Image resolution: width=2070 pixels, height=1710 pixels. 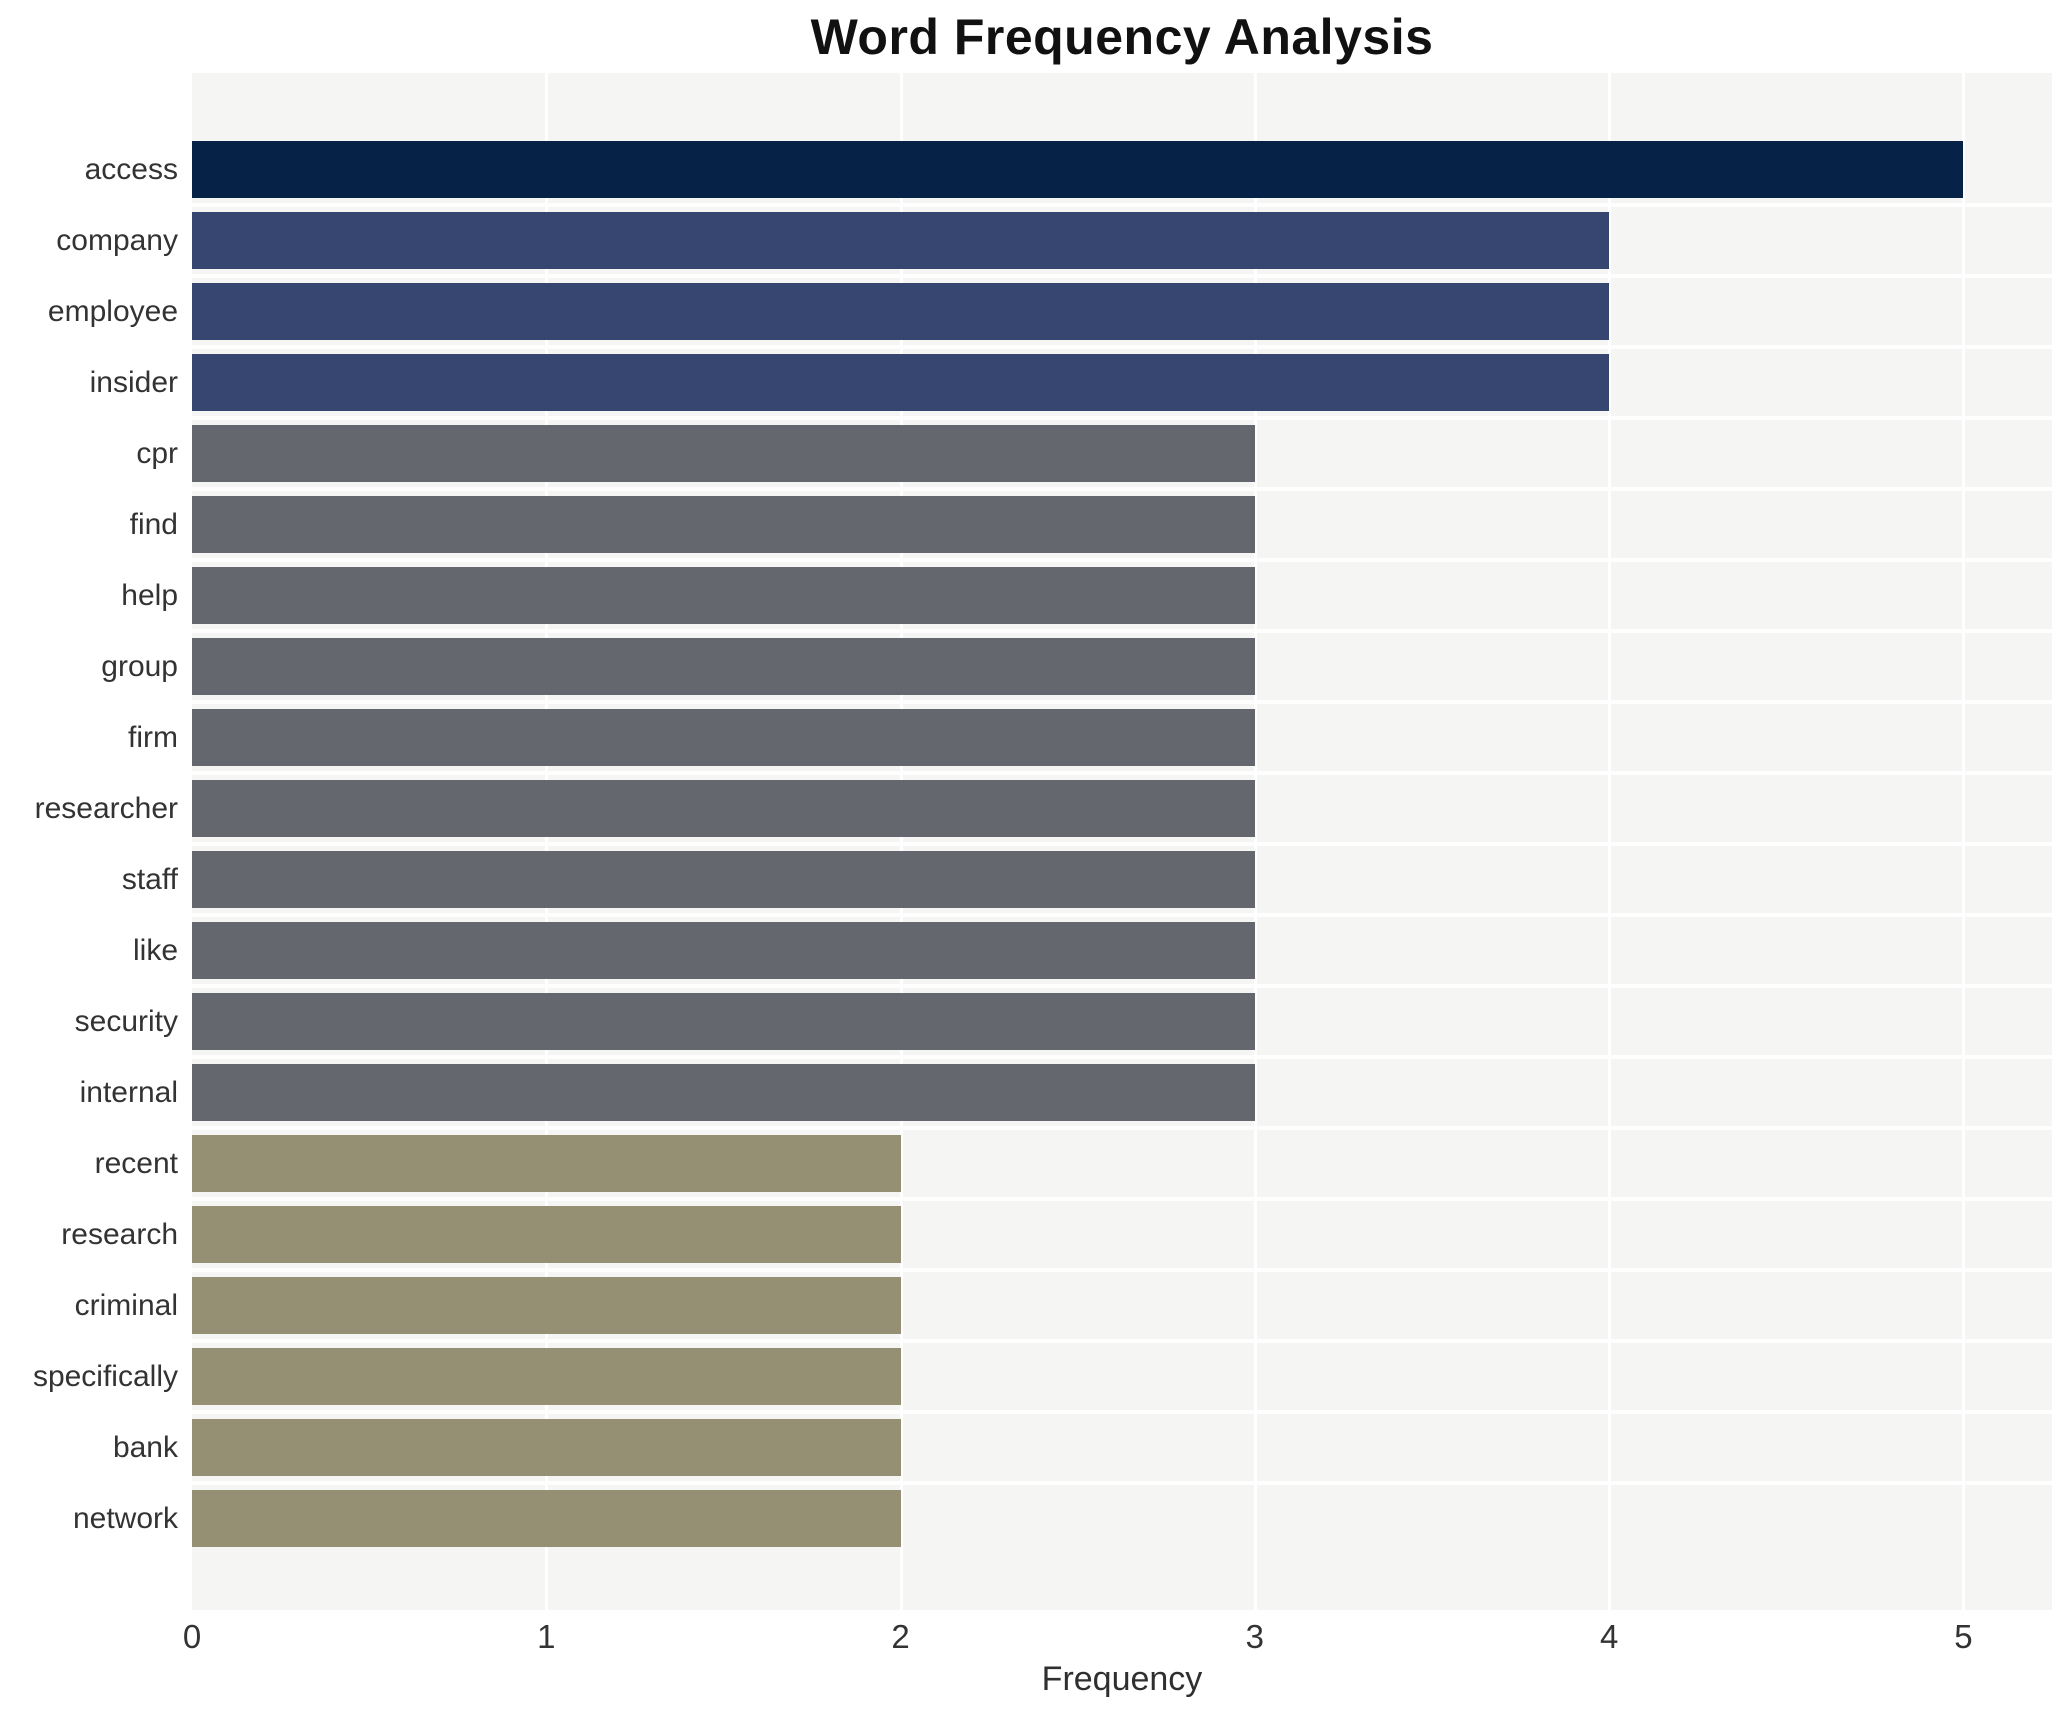 I want to click on bar-row: security, so click(x=1035, y=1020).